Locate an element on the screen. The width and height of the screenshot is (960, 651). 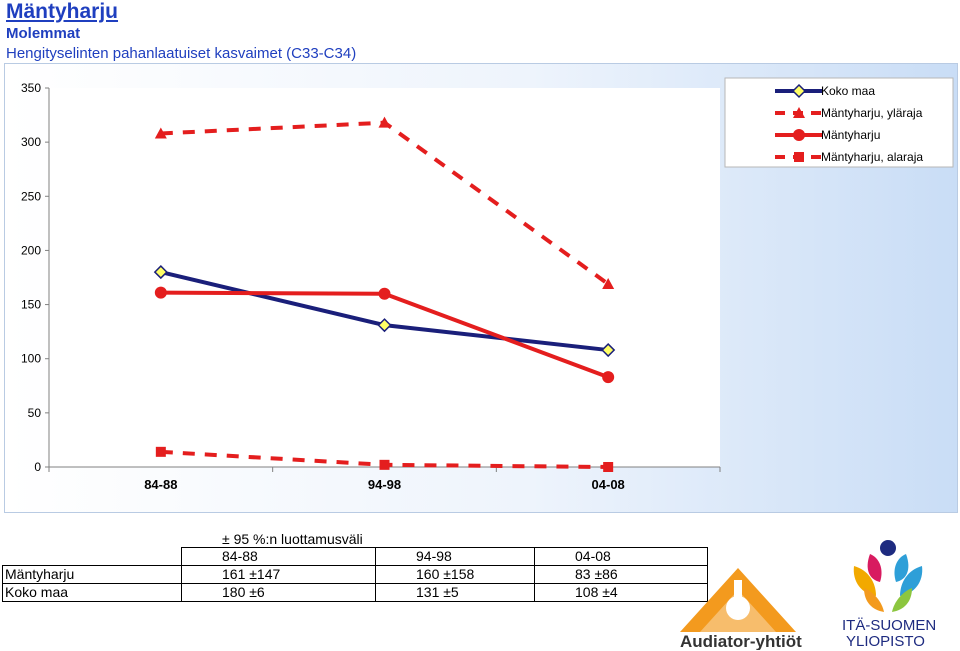
audiator-logo: Audiator-yhtiöt is located at coordinates (741, 609).